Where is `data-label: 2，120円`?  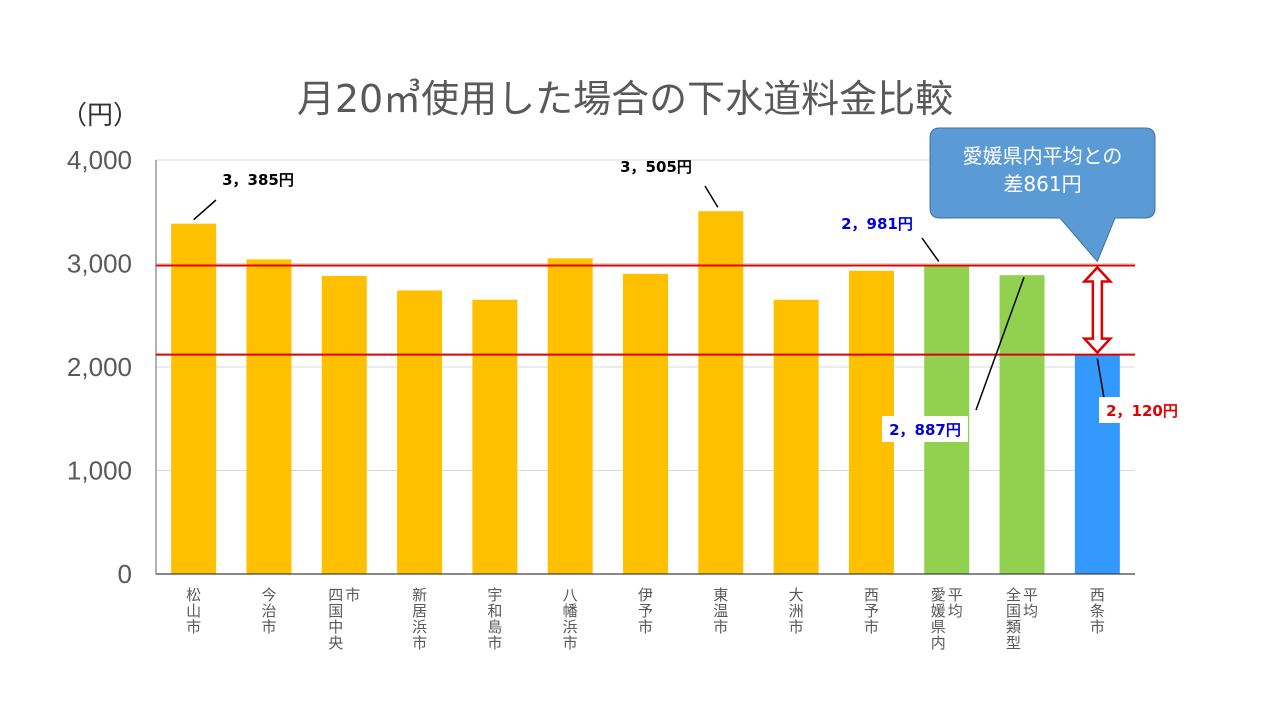
data-label: 2，120円 is located at coordinates (1142, 411).